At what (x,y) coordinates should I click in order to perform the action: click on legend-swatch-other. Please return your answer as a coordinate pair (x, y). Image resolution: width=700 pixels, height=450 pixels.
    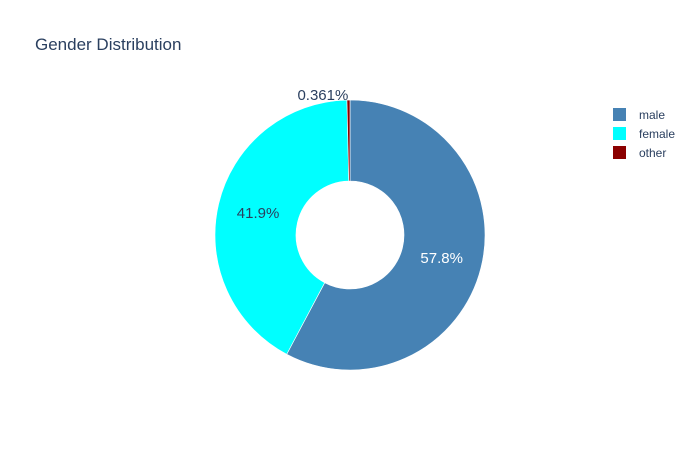
    Looking at the image, I should click on (619, 152).